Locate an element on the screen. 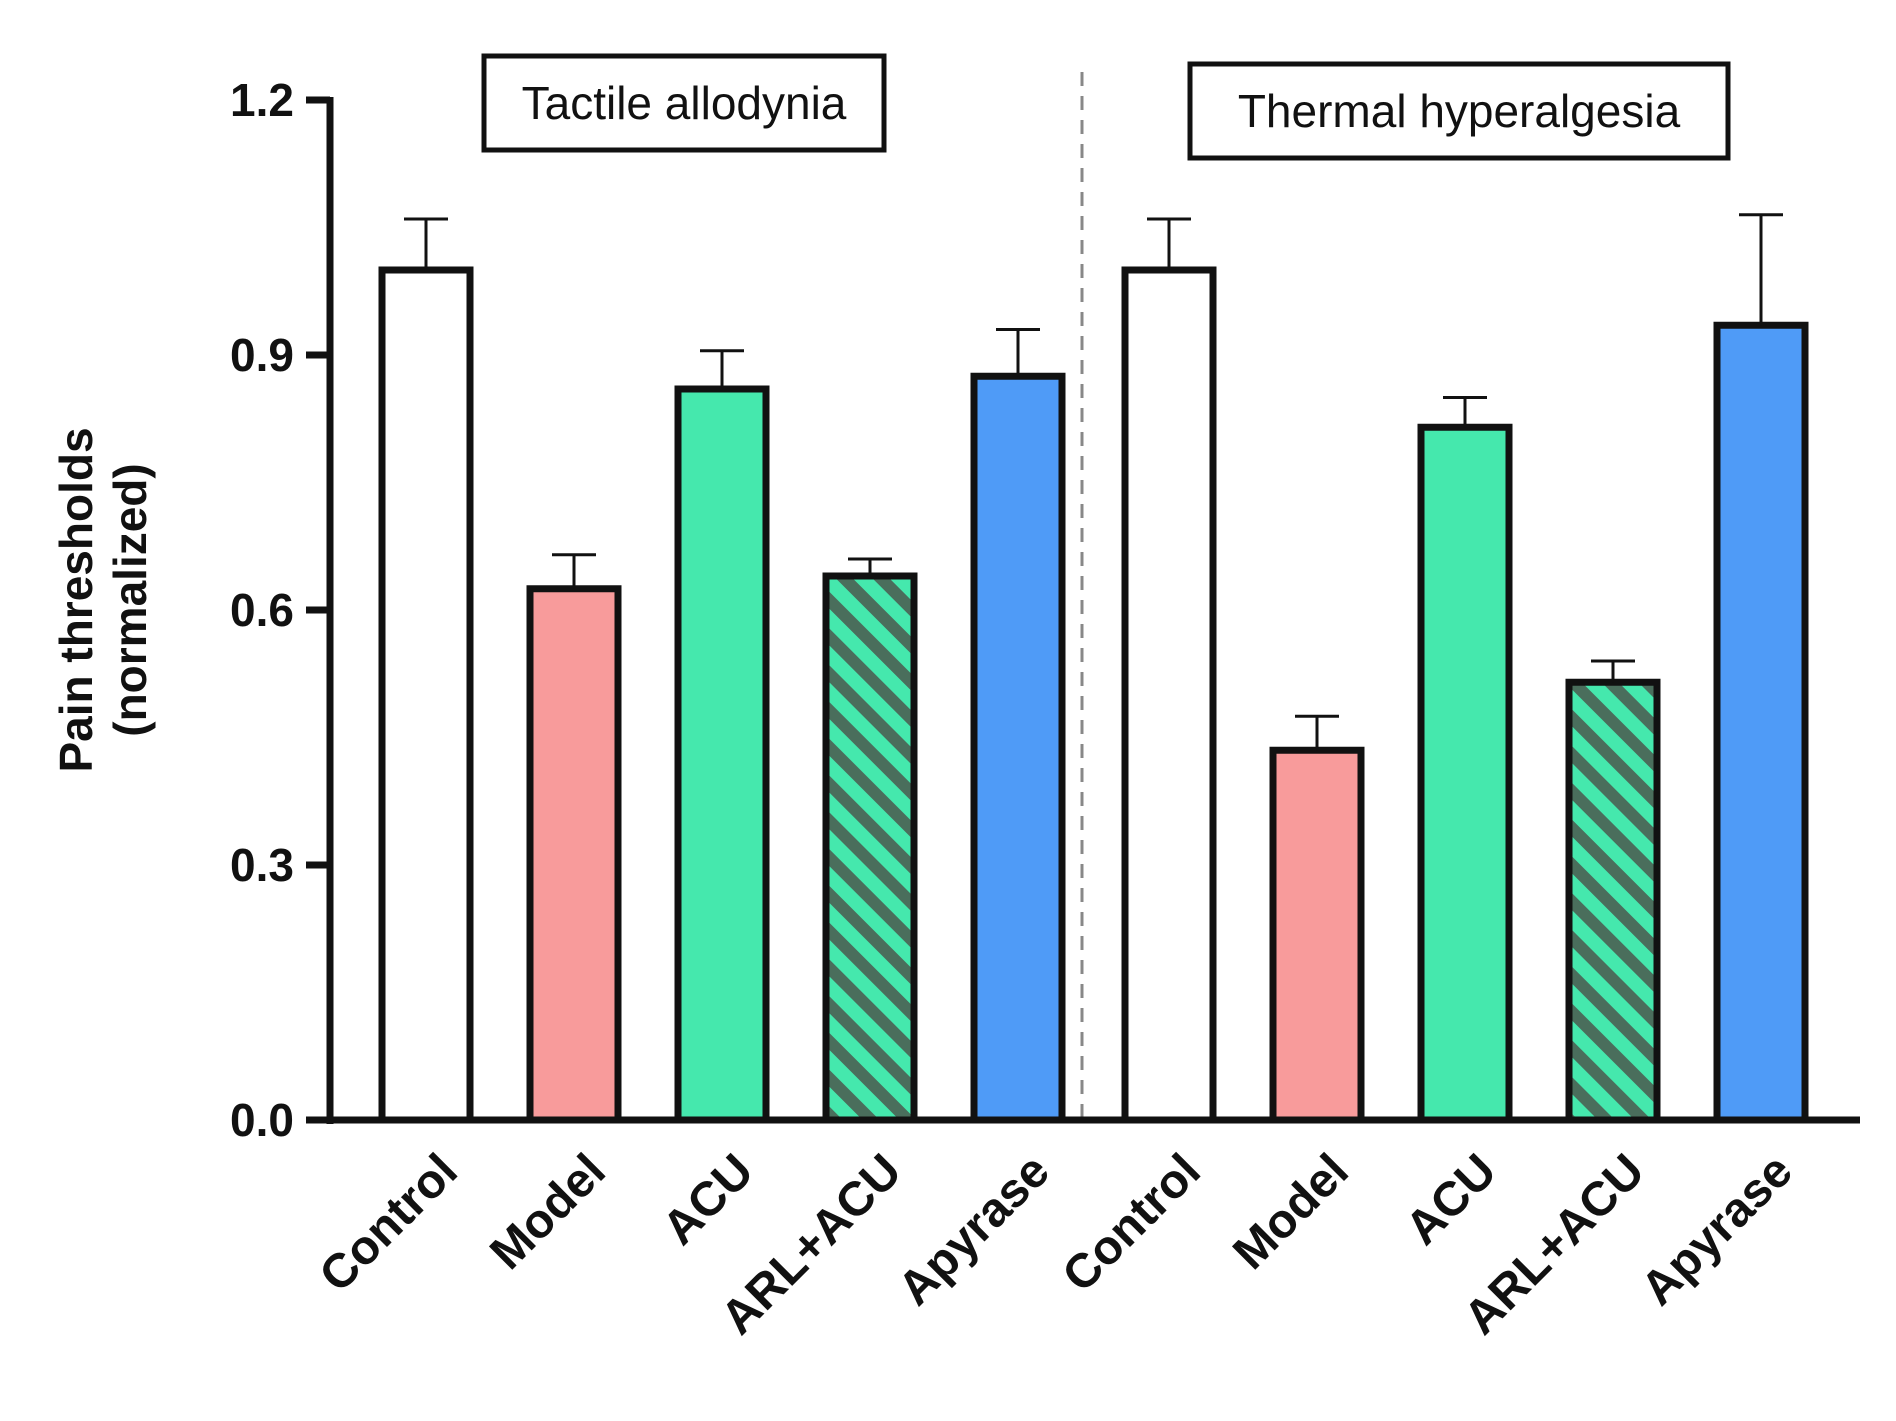  bar-thermal-hyperalgesia-arl-plus-acu is located at coordinates (1613, 901).